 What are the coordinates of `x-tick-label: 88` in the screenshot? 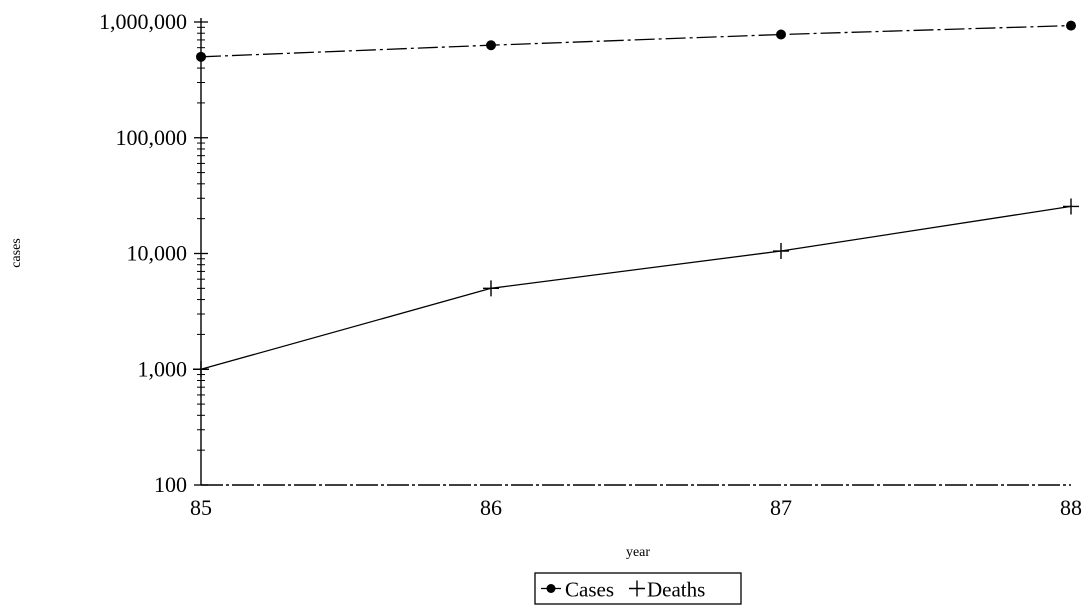 It's located at (1071, 507).